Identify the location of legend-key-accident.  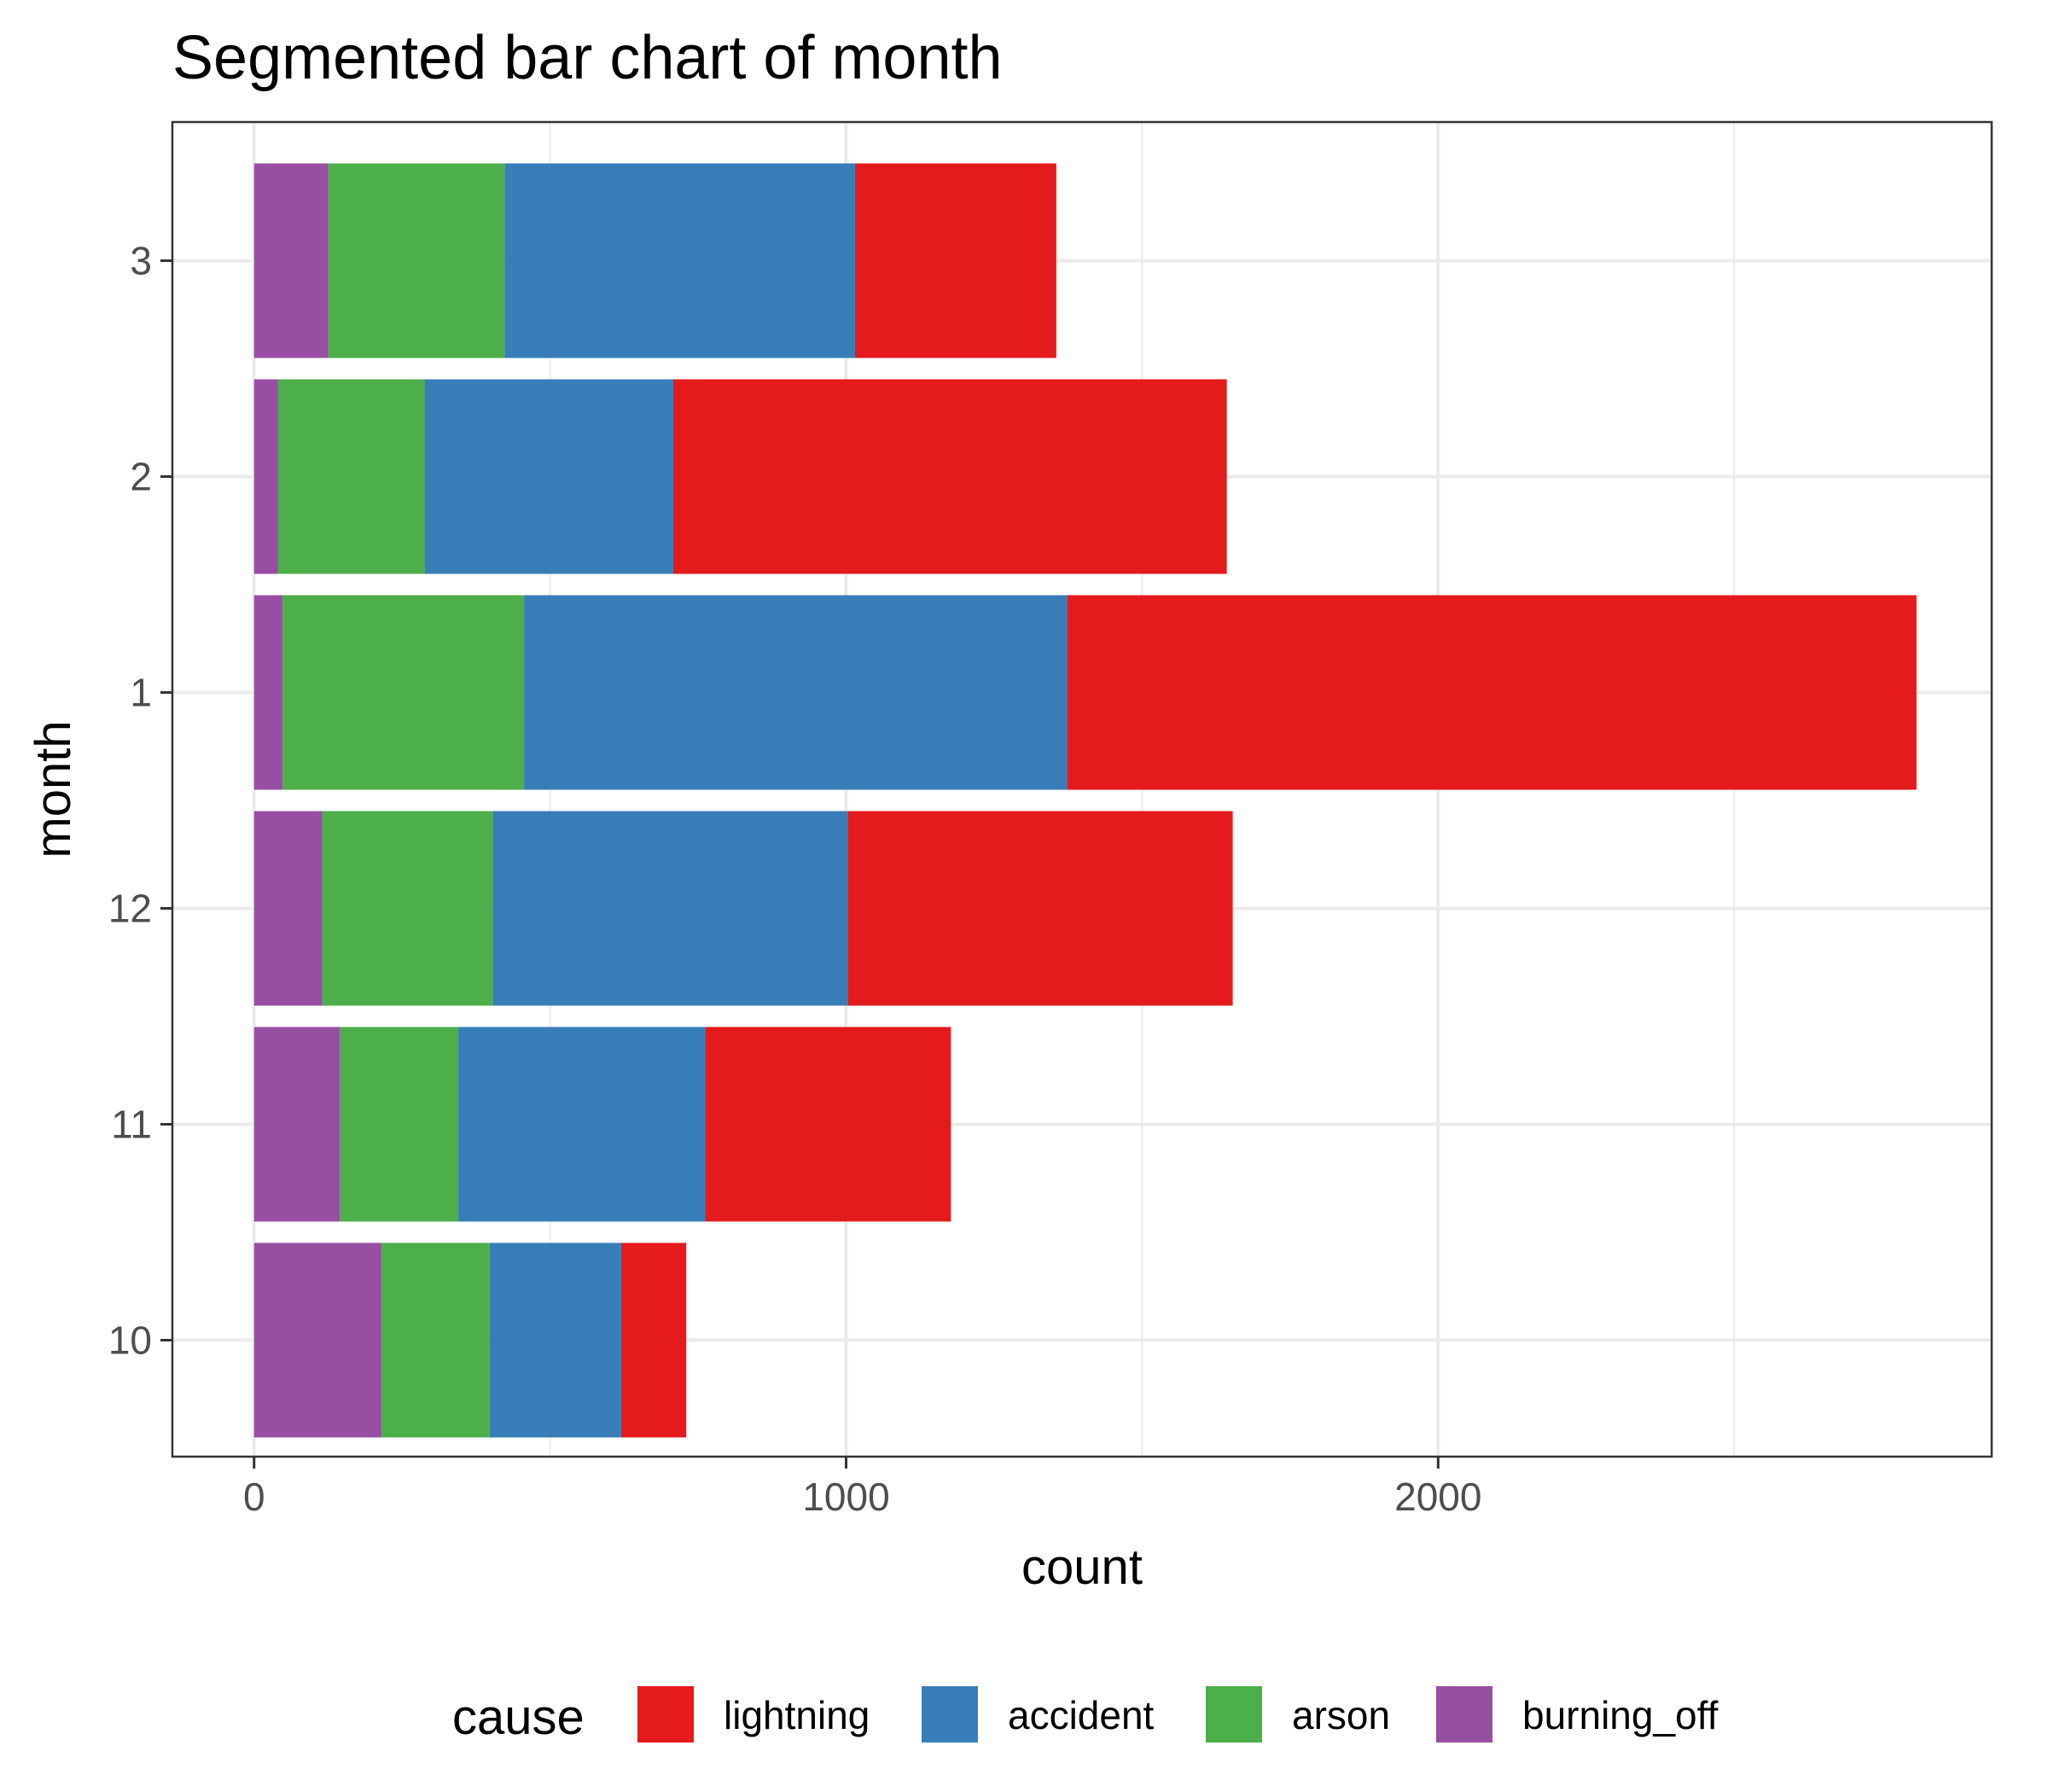
(950, 1714).